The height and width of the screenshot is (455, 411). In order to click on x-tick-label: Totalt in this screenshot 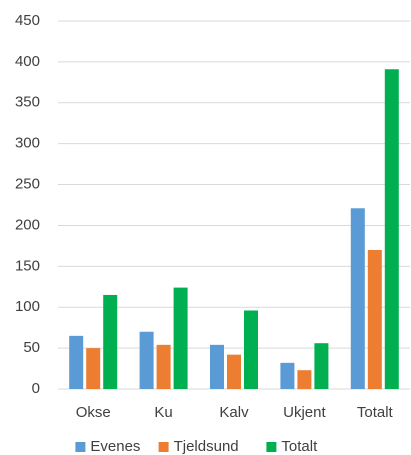, I will do `click(375, 412)`.